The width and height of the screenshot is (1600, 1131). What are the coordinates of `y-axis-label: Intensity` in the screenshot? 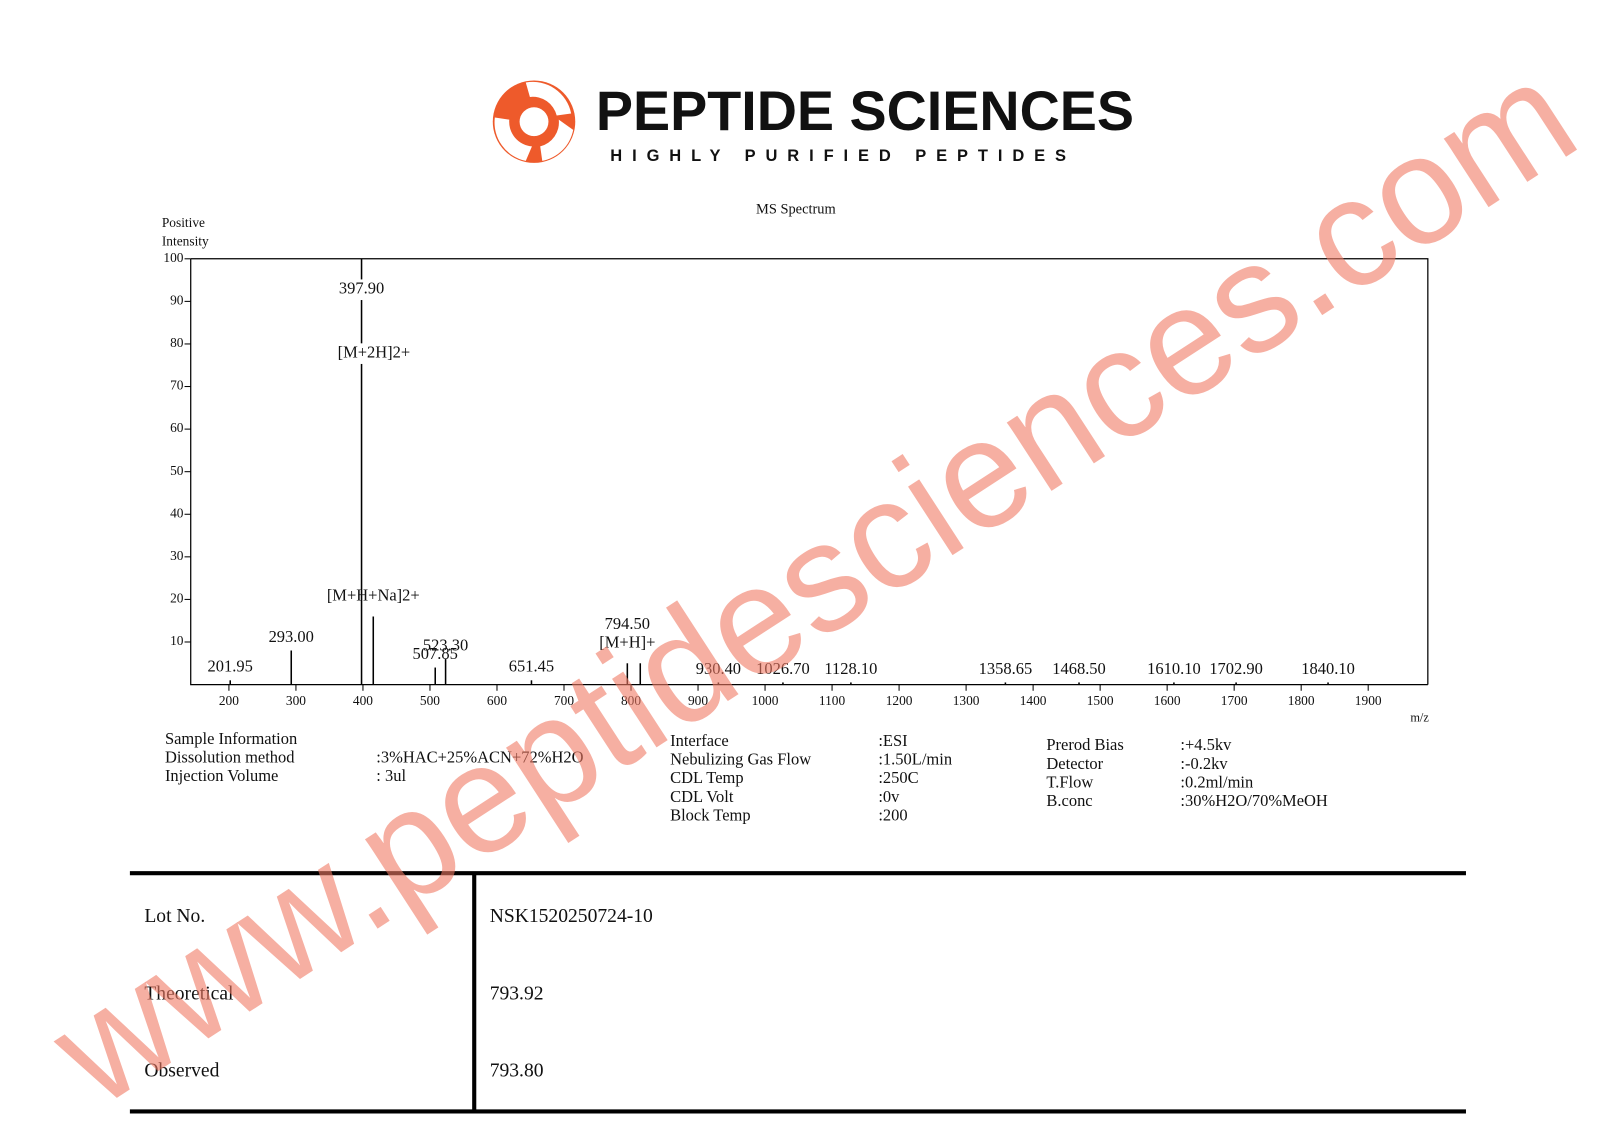 It's located at (185, 240).